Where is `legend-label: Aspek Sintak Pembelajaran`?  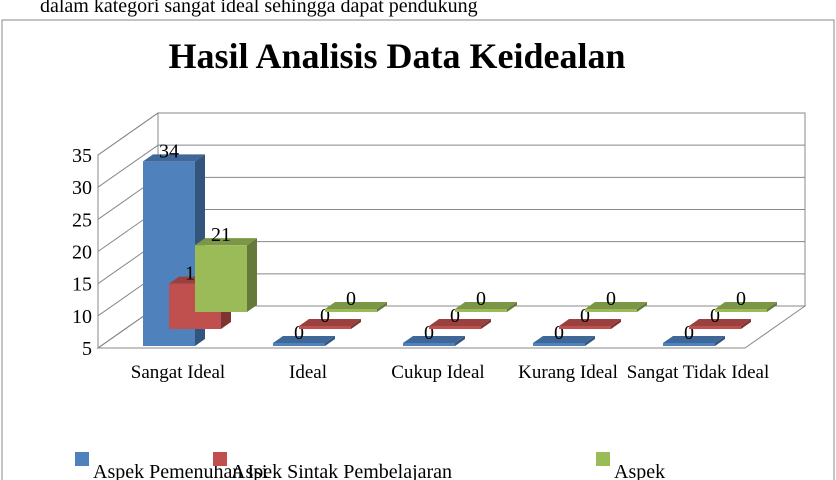 legend-label: Aspek Sintak Pembelajaran is located at coordinates (341, 470).